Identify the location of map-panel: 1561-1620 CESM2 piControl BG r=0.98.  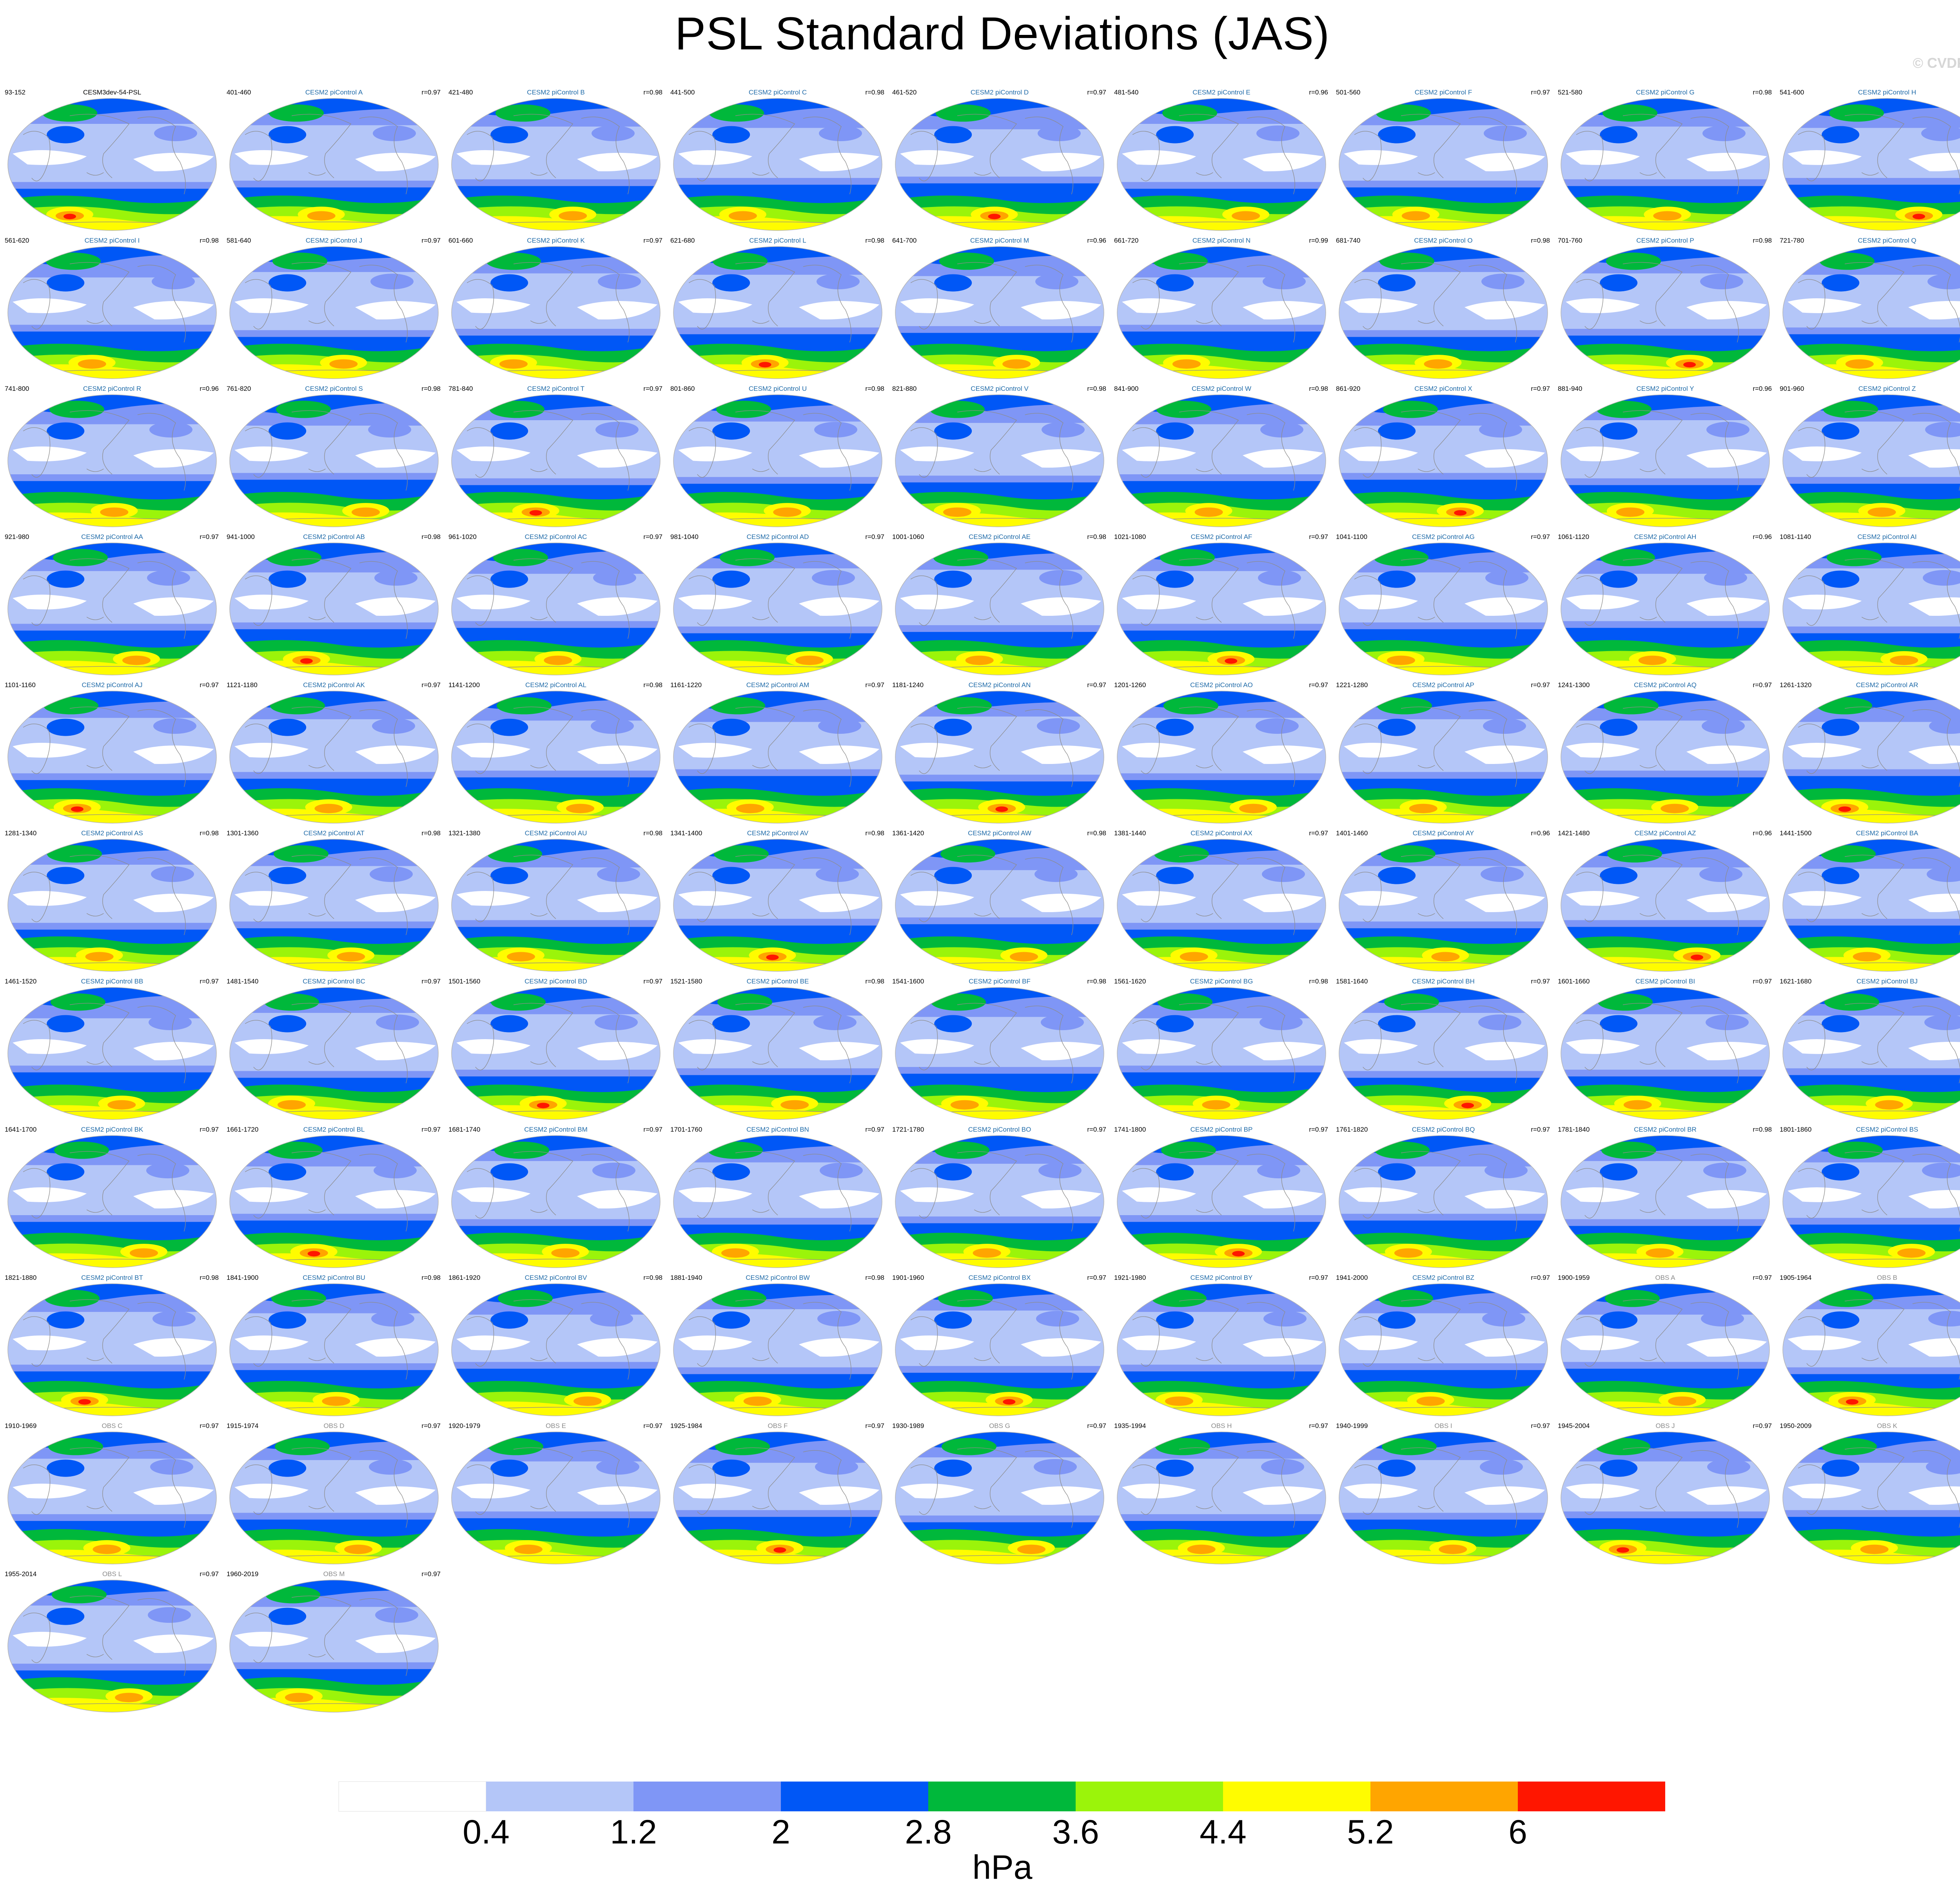
(1221, 1050).